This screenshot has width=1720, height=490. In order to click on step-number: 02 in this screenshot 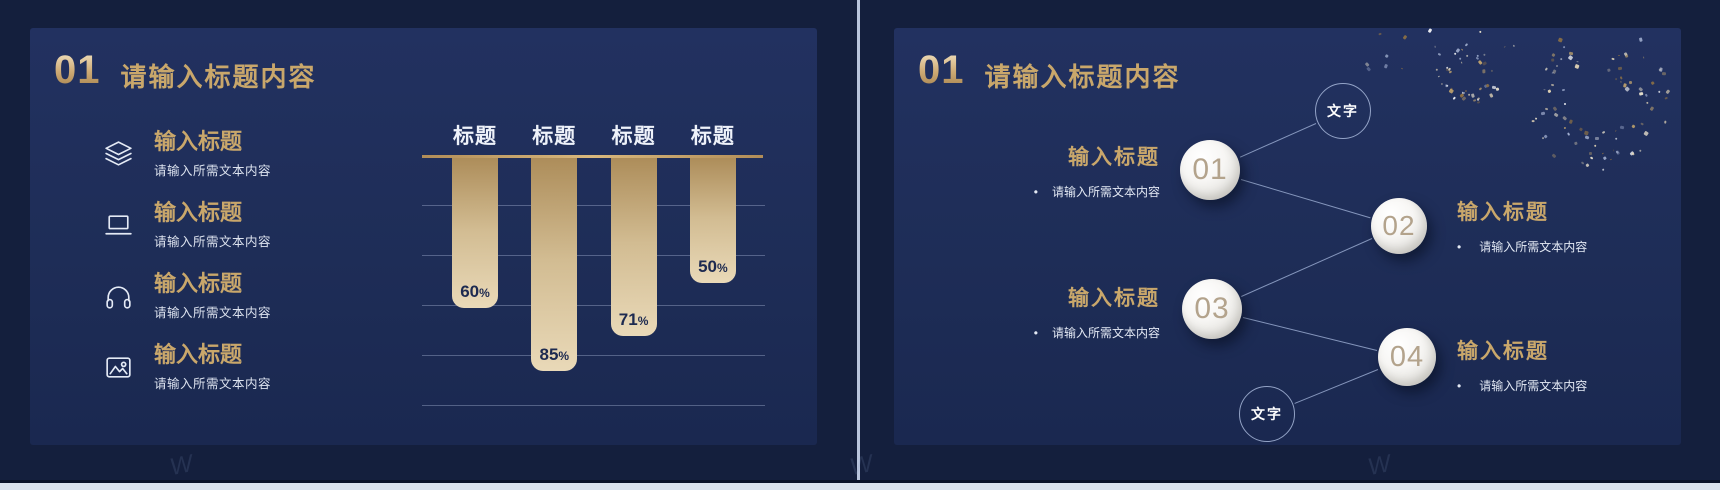, I will do `click(1399, 225)`.